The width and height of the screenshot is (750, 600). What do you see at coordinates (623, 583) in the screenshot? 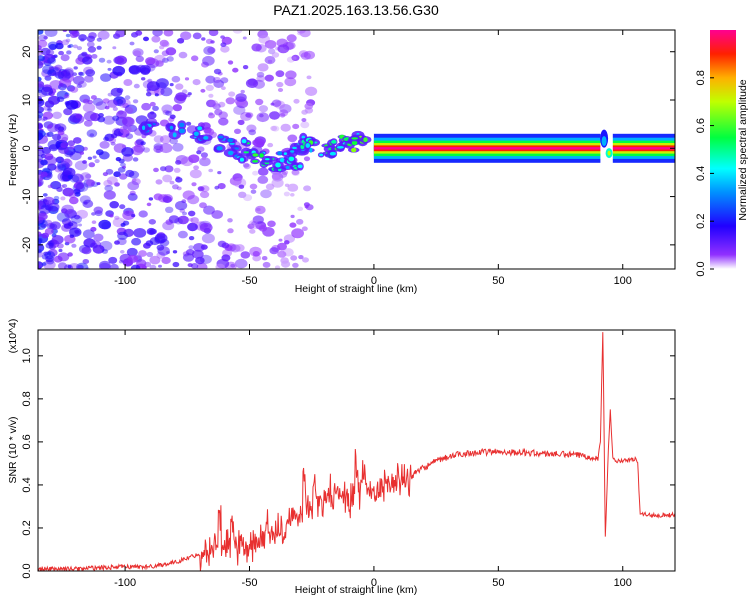
I see `snr-x-tick-label: 100` at bounding box center [623, 583].